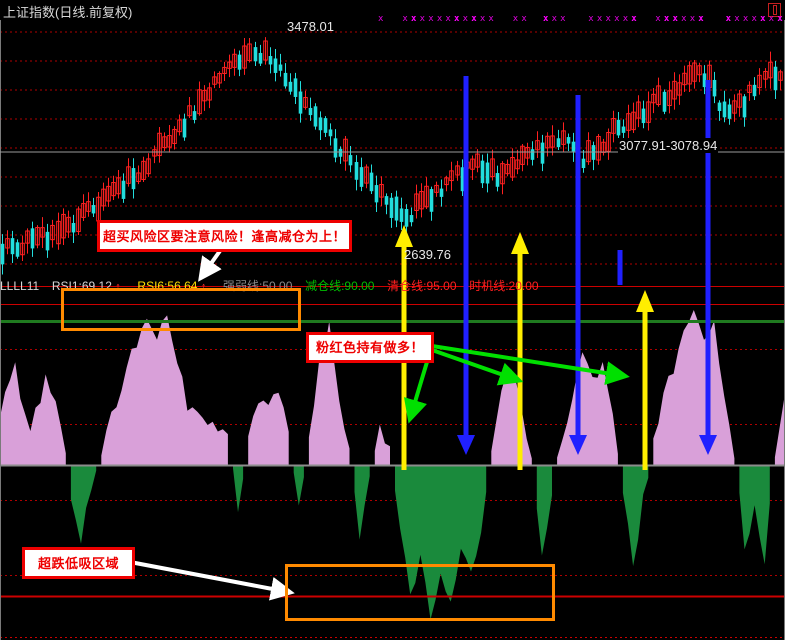 Image resolution: width=785 pixels, height=640 pixels. Describe the element at coordinates (340, 286) in the screenshot. I see `reduce-line-value: 减仓线:90.00` at that location.